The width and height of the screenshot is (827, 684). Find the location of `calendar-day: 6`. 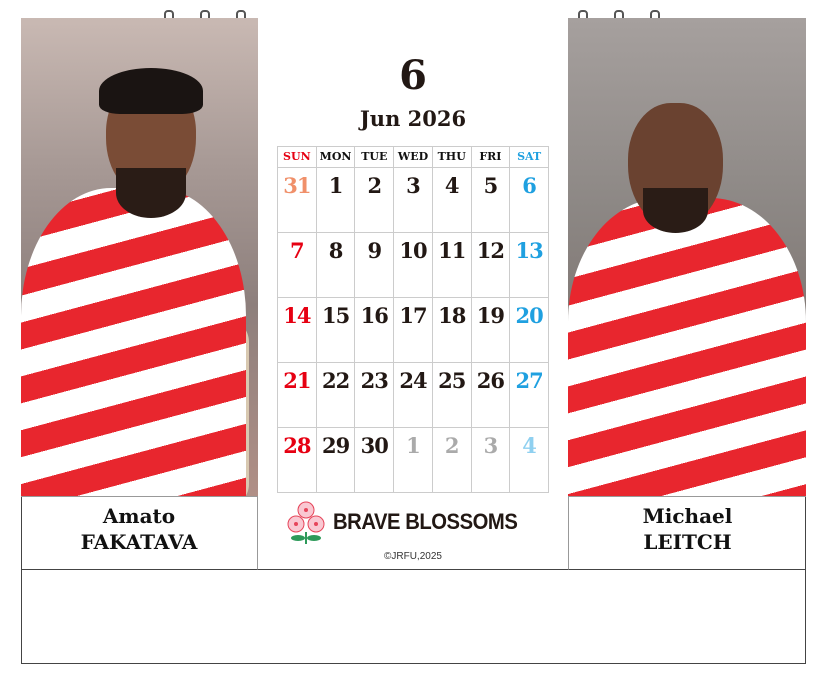

calendar-day: 6 is located at coordinates (529, 200).